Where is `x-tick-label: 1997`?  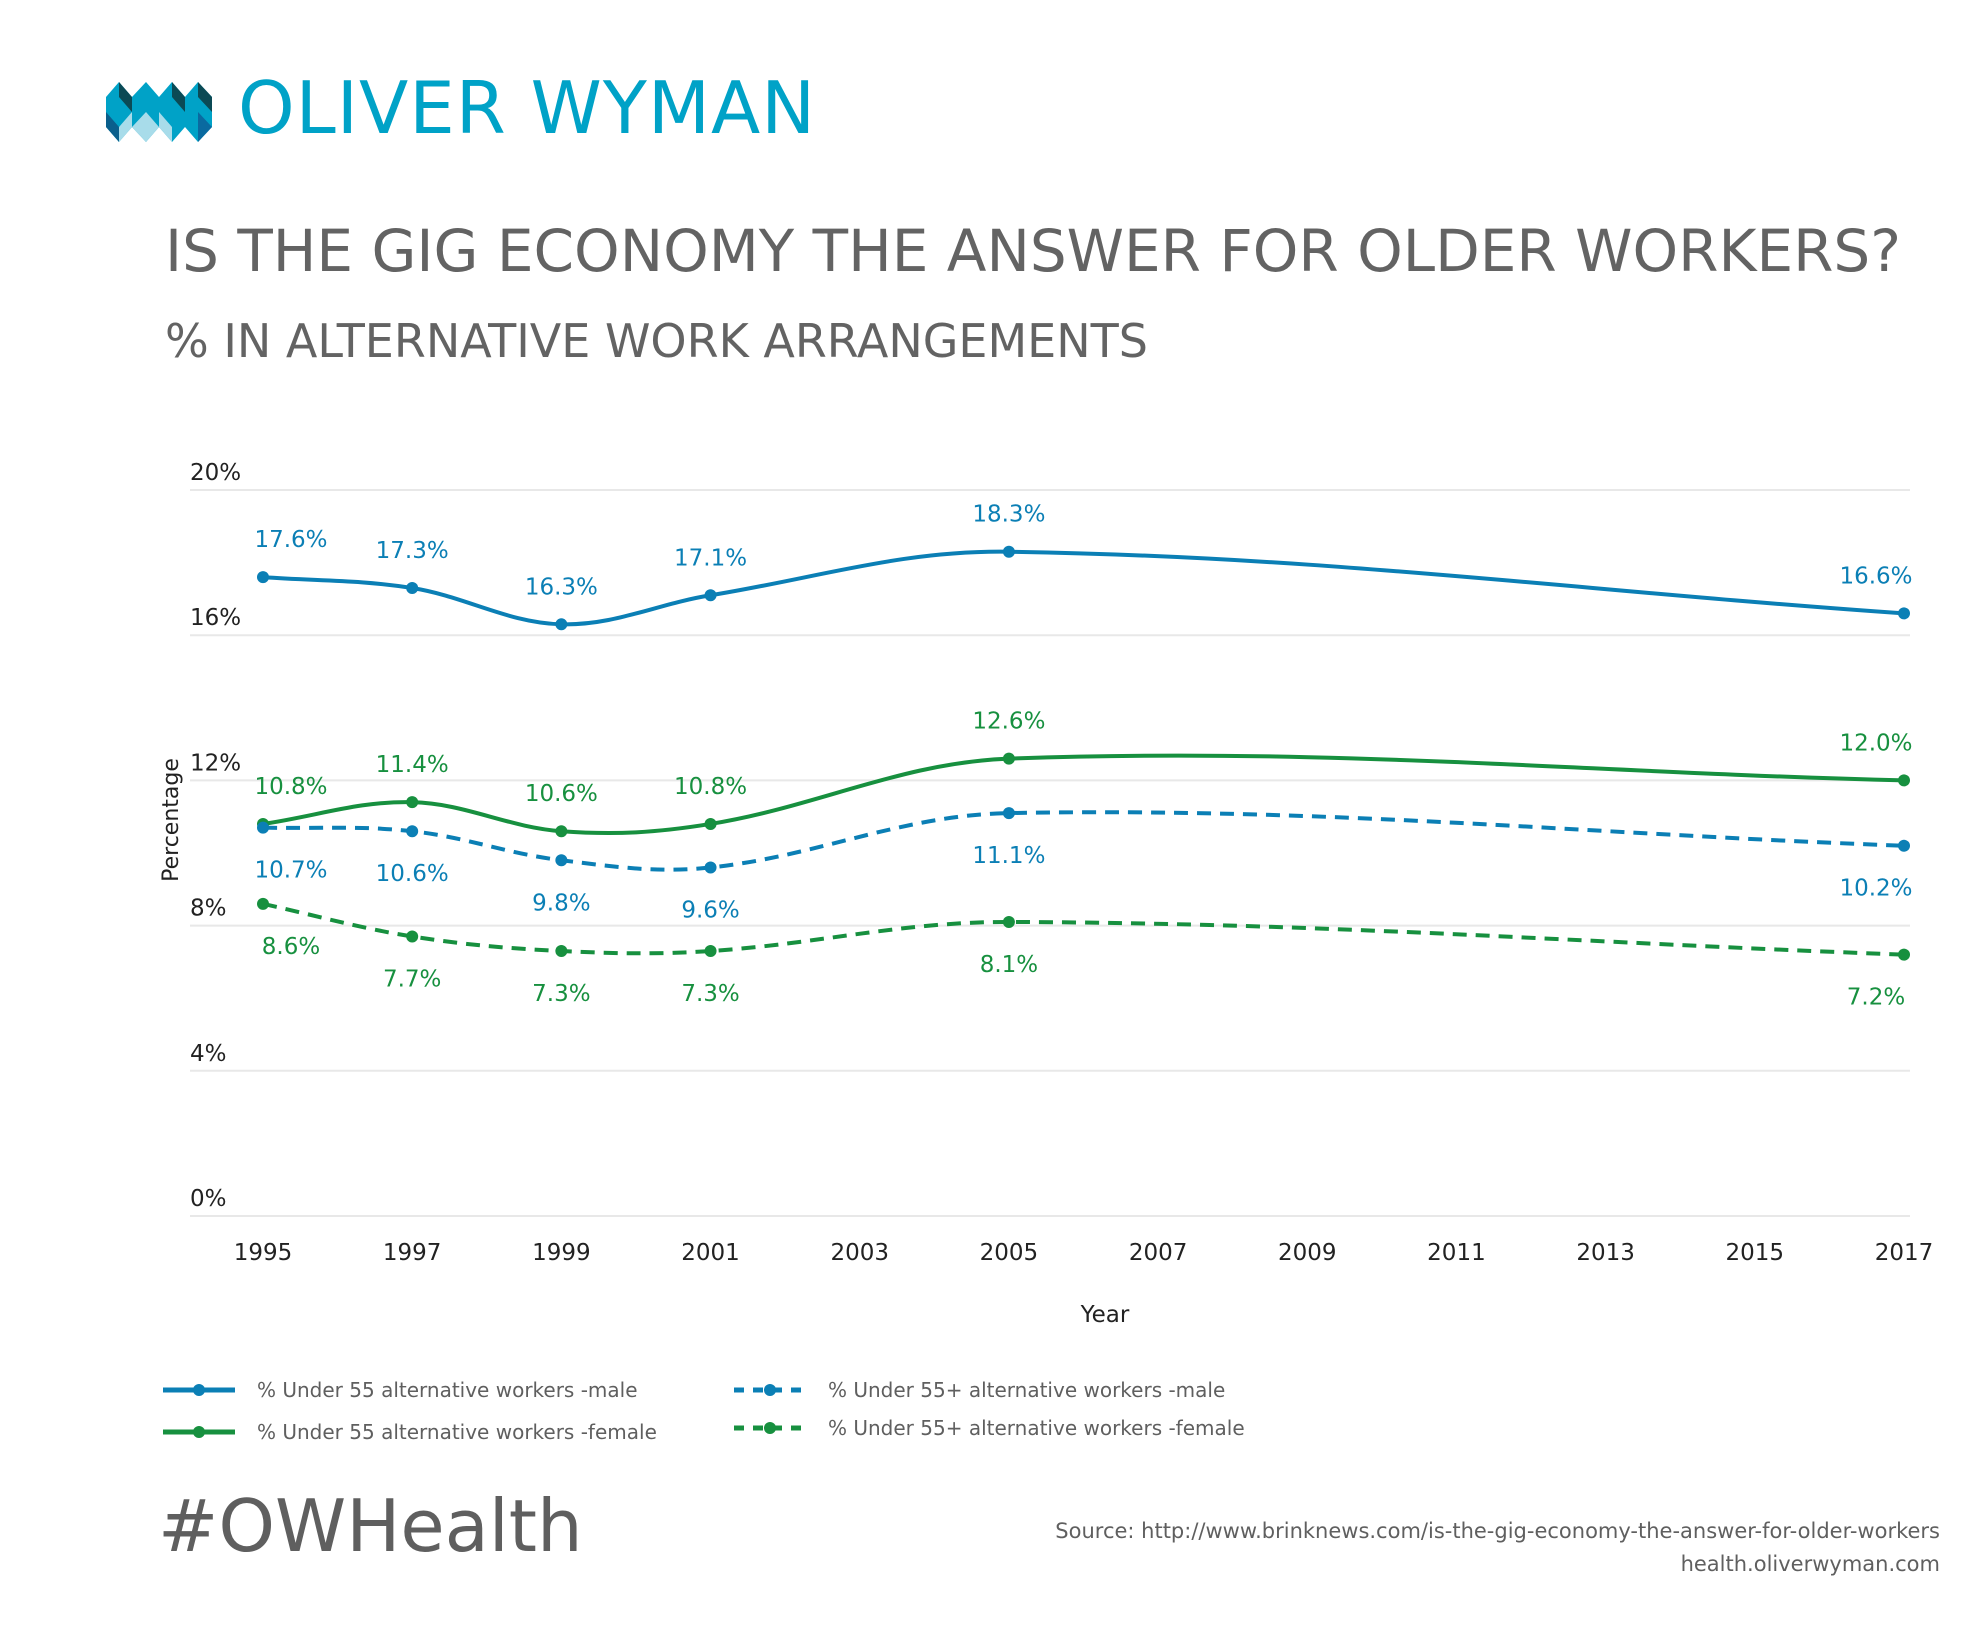 x-tick-label: 1997 is located at coordinates (412, 1253).